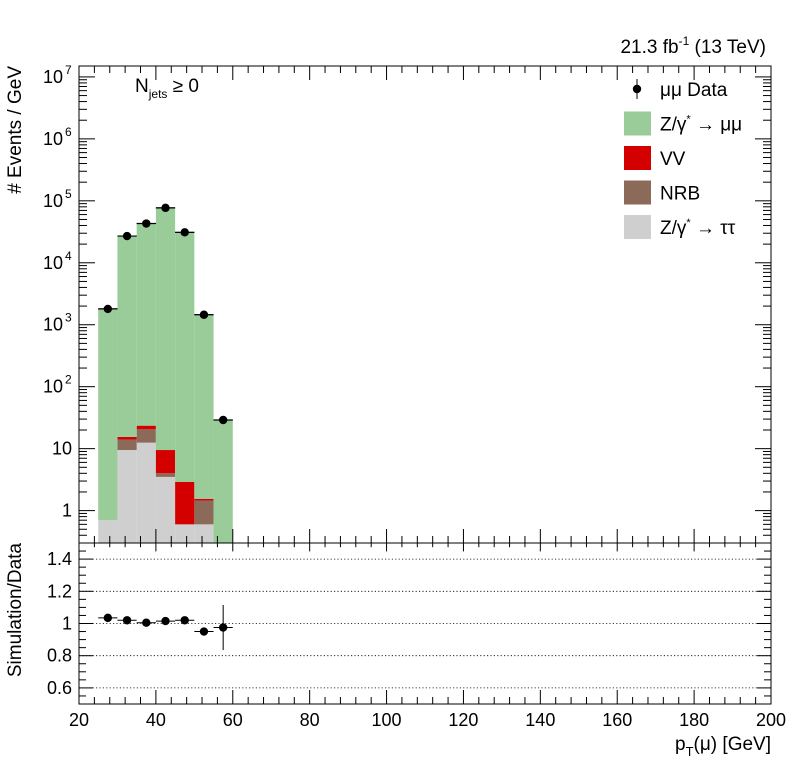 The image size is (796, 772). What do you see at coordinates (637, 158) in the screenshot?
I see `legend-swatch-vv` at bounding box center [637, 158].